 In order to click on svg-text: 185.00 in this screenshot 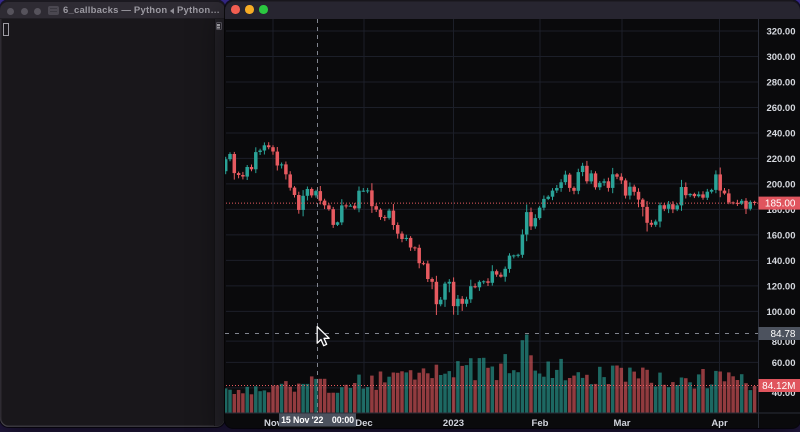, I will do `click(780, 204)`.